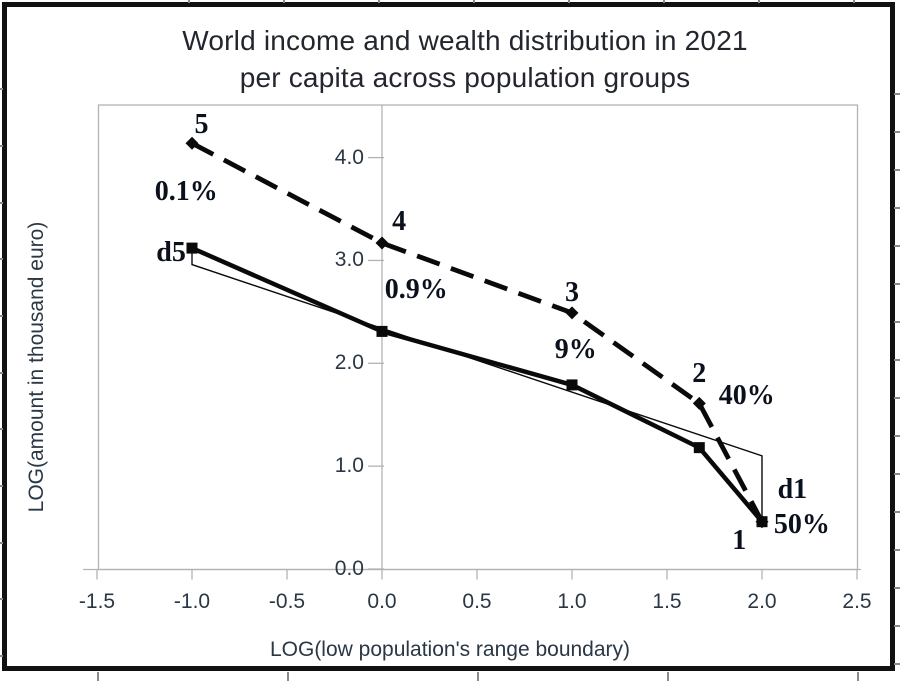  I want to click on x-tick-label: 0.0, so click(382, 601).